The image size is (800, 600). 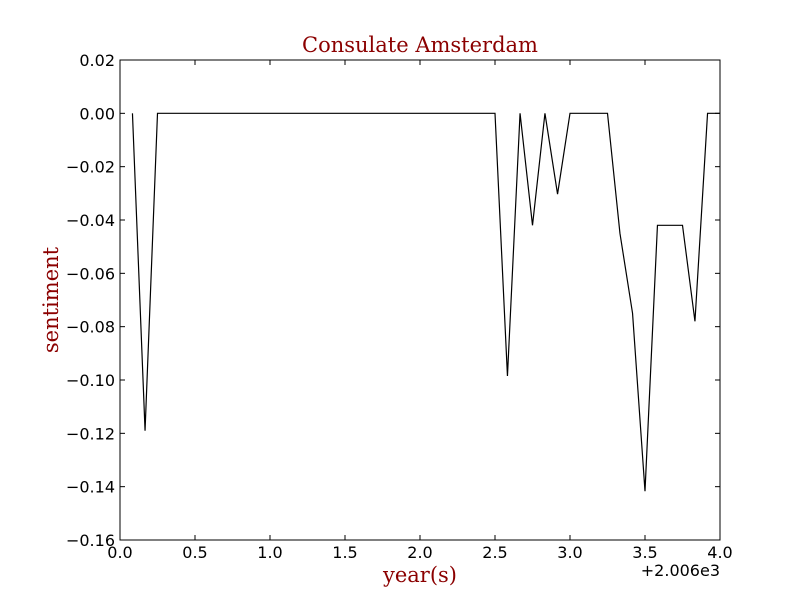 I want to click on y-tick-label: −0.16, so click(x=90, y=540).